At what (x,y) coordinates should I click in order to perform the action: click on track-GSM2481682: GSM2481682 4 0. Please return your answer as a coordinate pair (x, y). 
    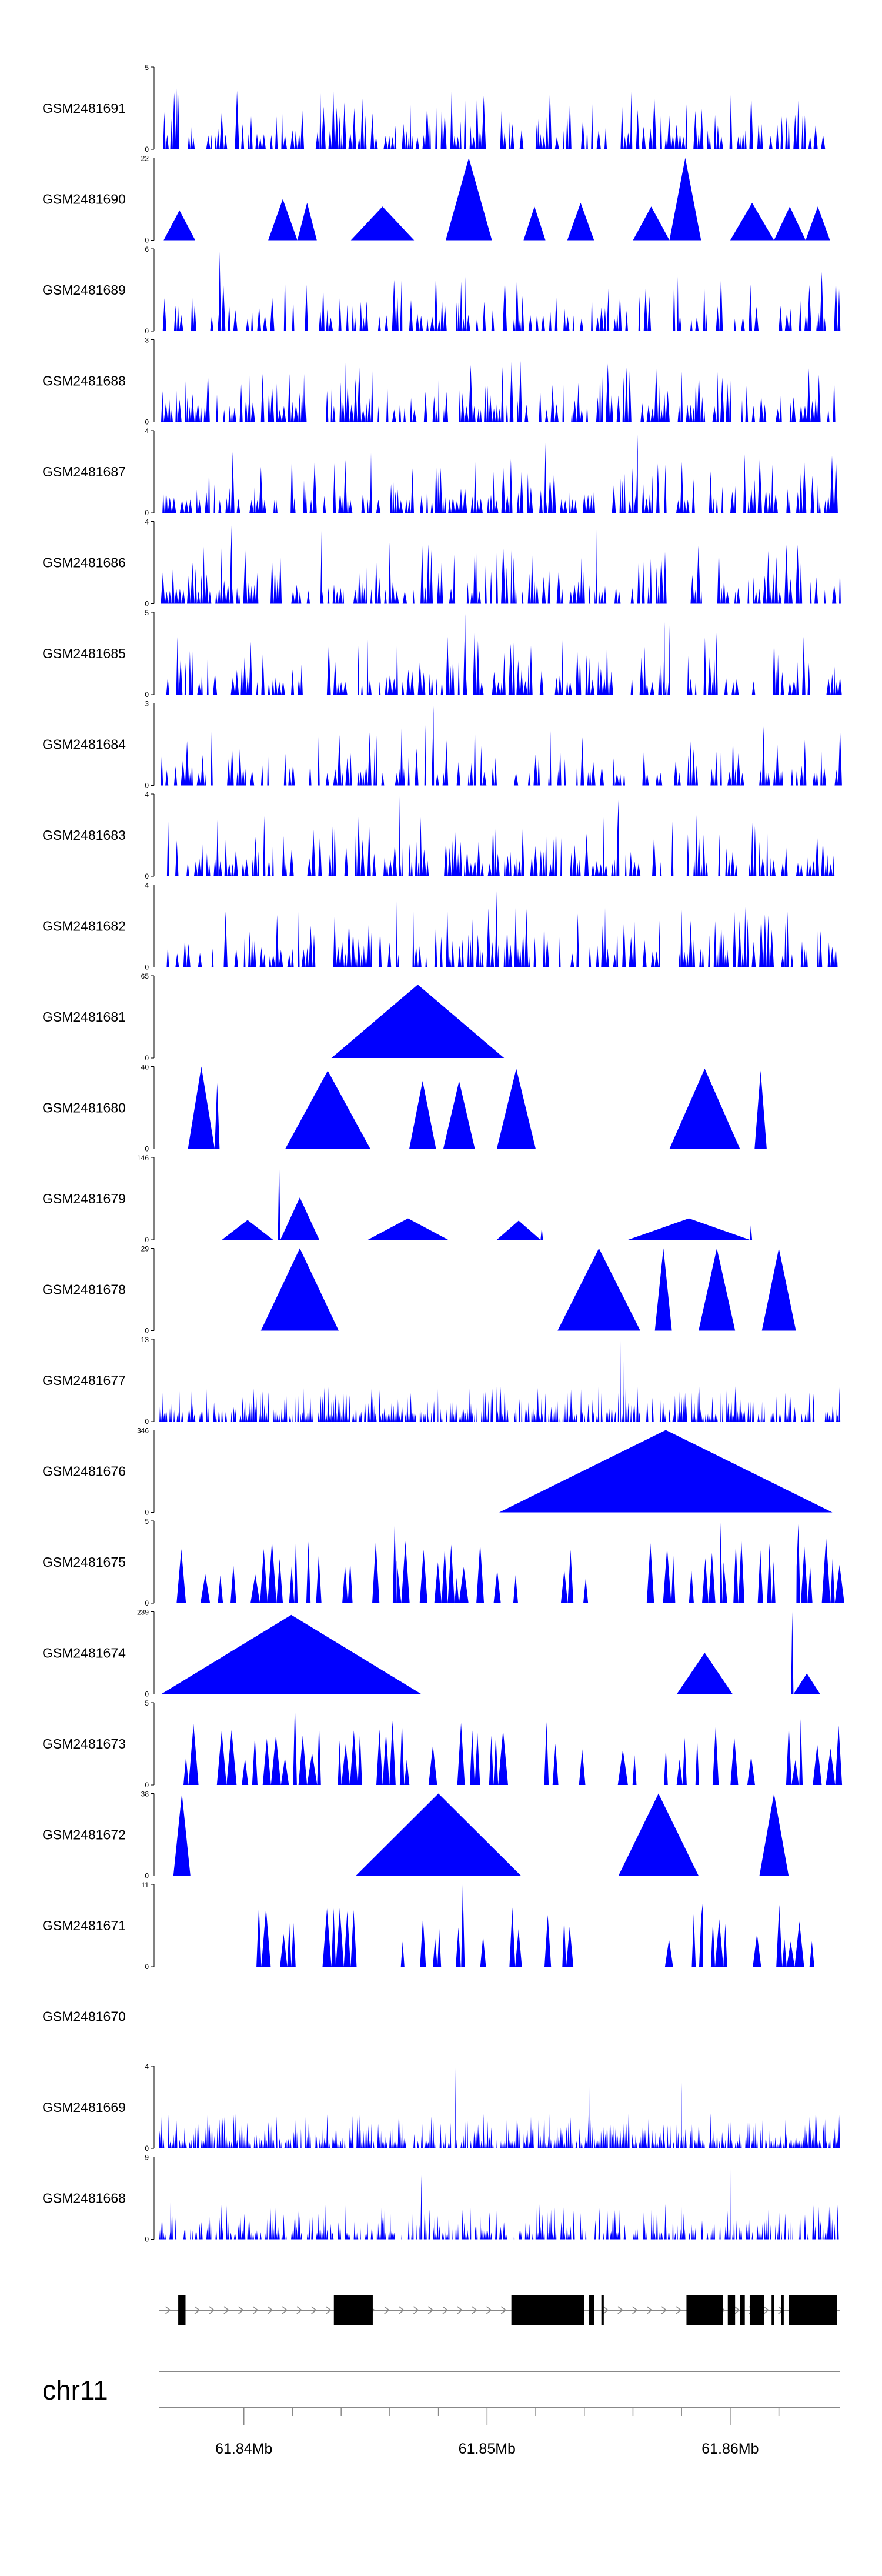
    Looking at the image, I should click on (441, 927).